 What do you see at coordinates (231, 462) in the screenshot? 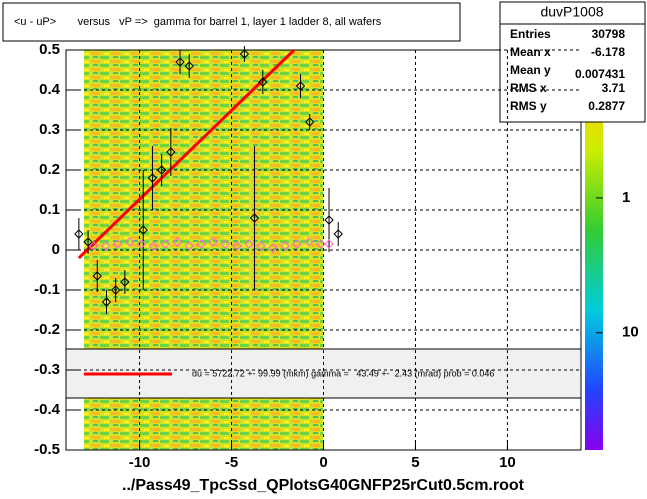
I see `x-tick-label: -5` at bounding box center [231, 462].